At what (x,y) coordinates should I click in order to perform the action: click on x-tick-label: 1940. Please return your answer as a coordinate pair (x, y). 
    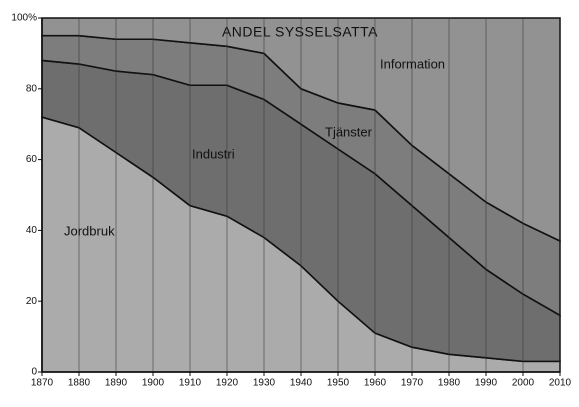
    Looking at the image, I should click on (301, 383).